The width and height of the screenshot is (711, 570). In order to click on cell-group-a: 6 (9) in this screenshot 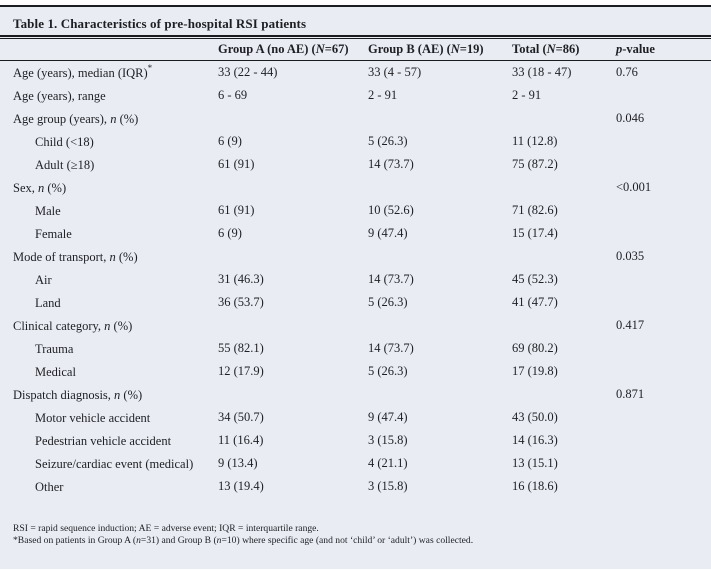, I will do `click(230, 141)`.